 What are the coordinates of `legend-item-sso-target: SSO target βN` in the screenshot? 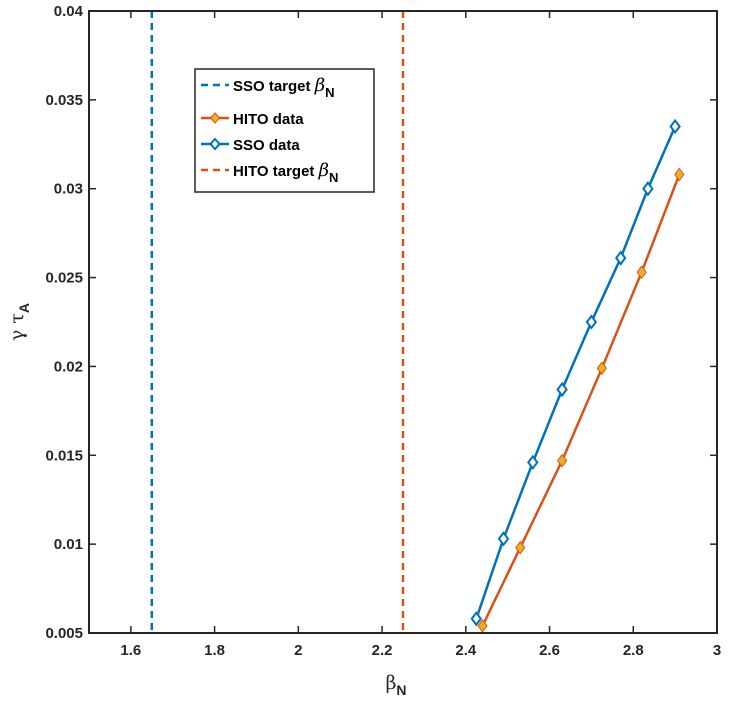 It's located at (267, 87).